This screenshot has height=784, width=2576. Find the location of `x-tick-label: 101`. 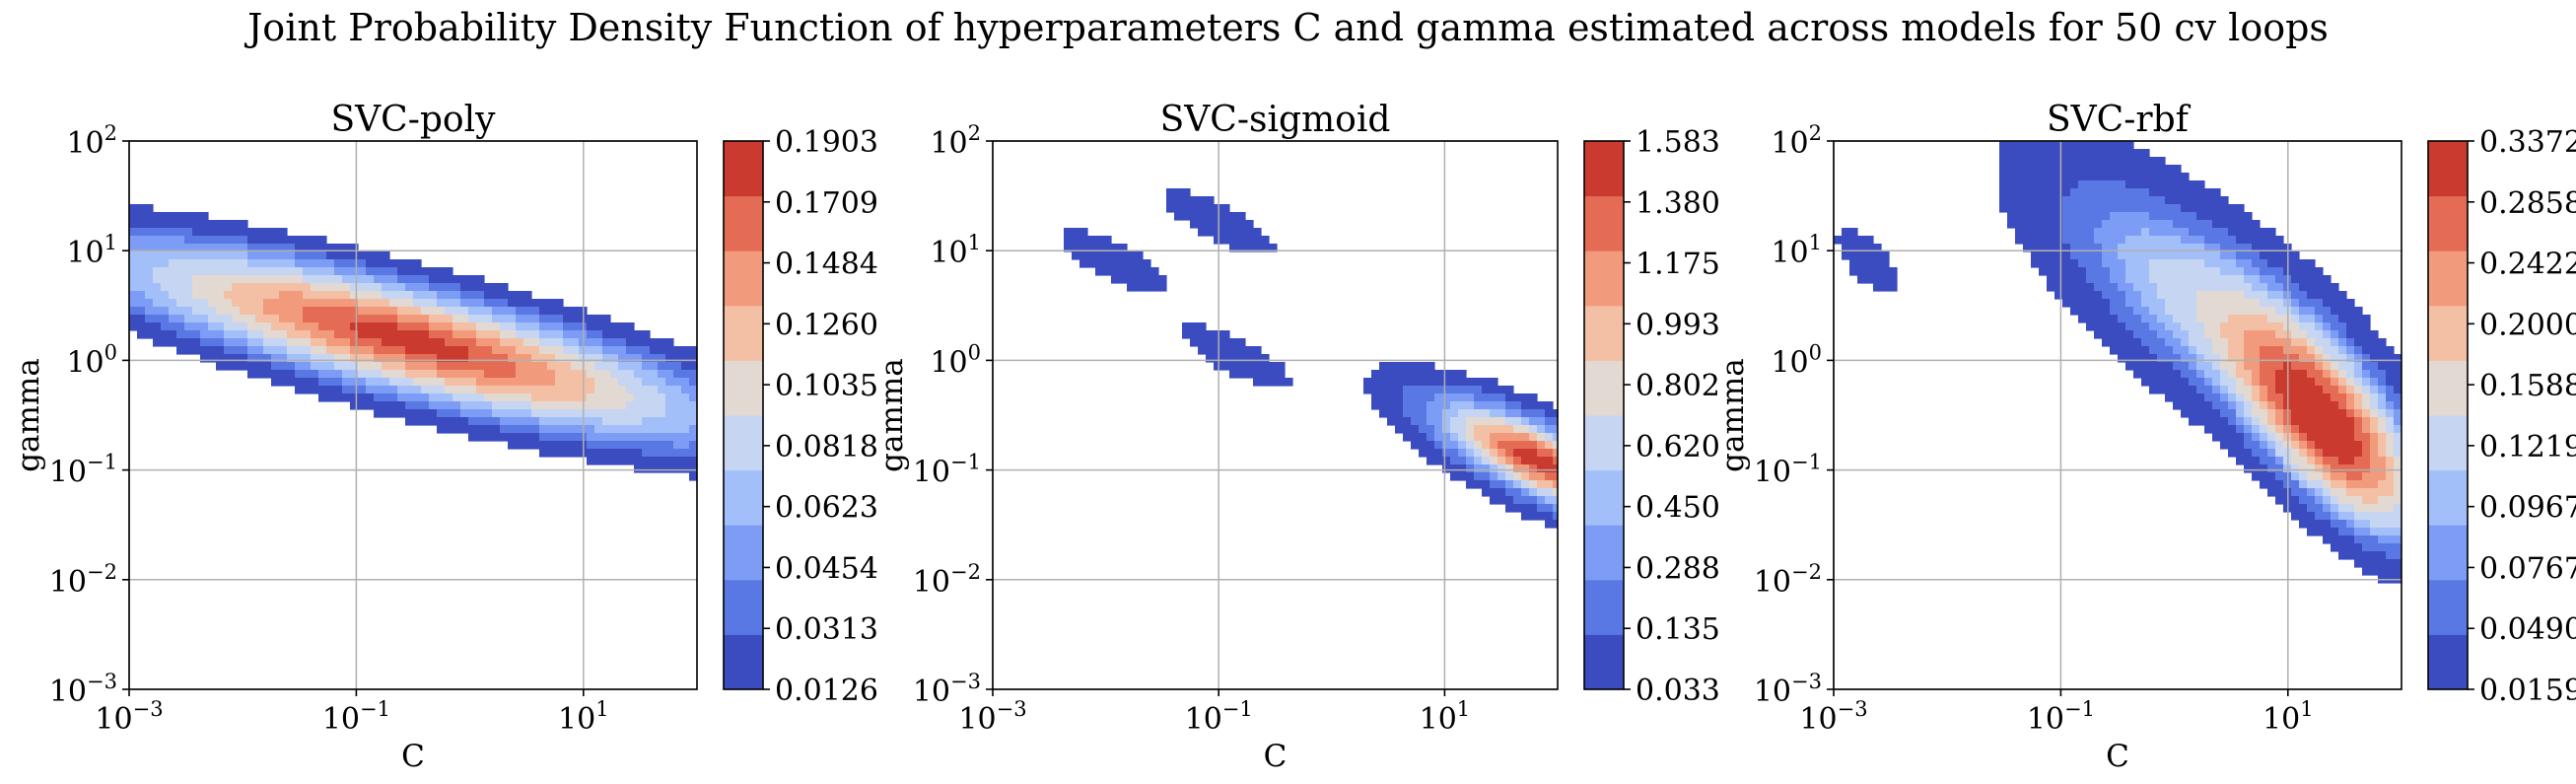

x-tick-label: 101 is located at coordinates (584, 717).